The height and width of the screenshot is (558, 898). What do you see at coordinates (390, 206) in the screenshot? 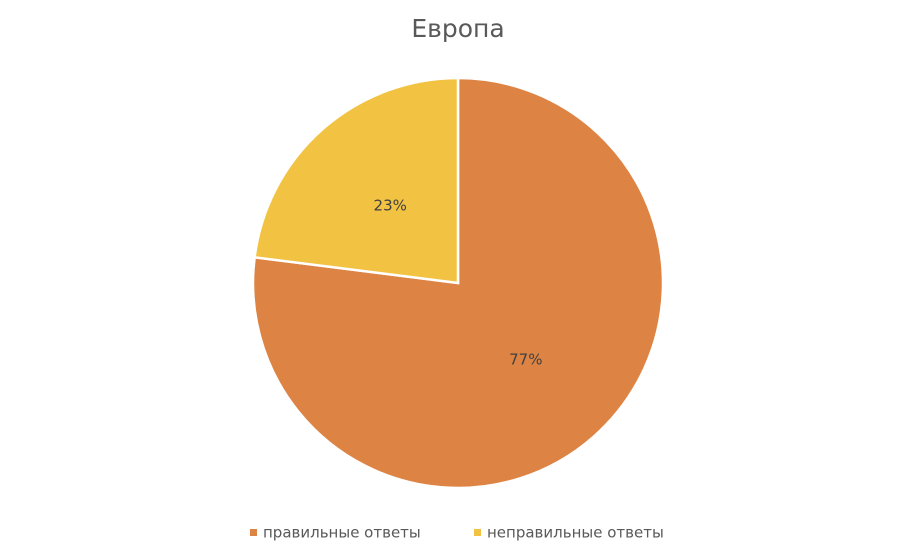
I see `data-label: 23%` at bounding box center [390, 206].